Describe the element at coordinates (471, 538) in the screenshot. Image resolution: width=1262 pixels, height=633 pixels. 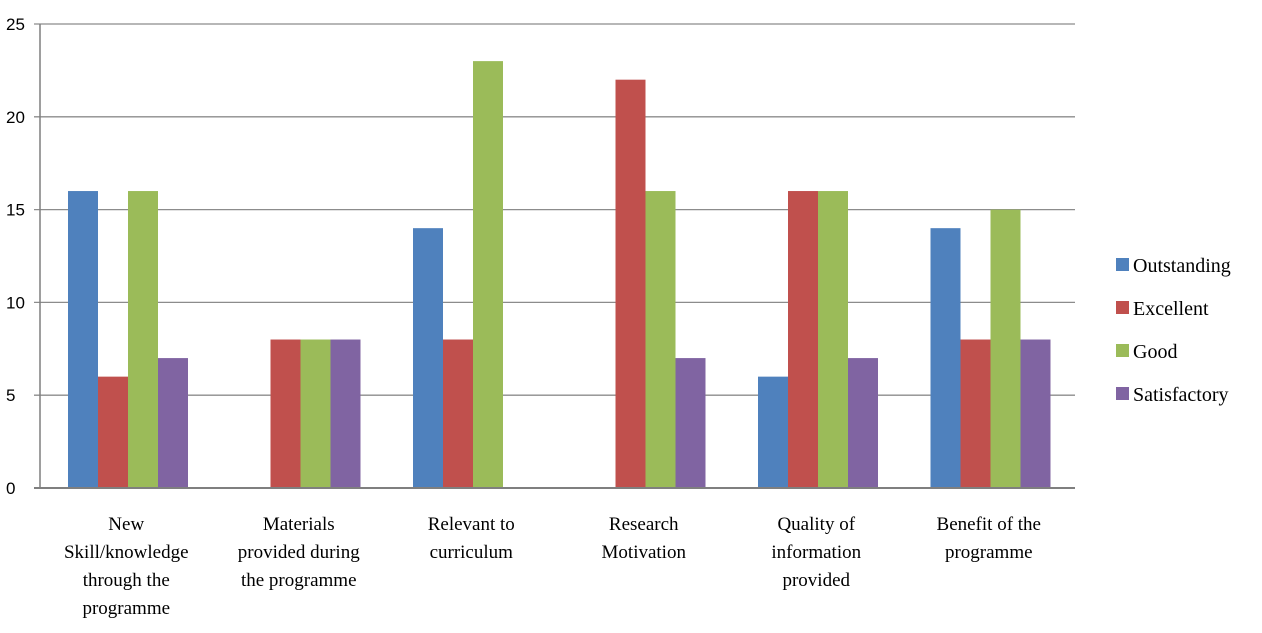
I see `x-category-label: Relevant to curriculum` at that location.